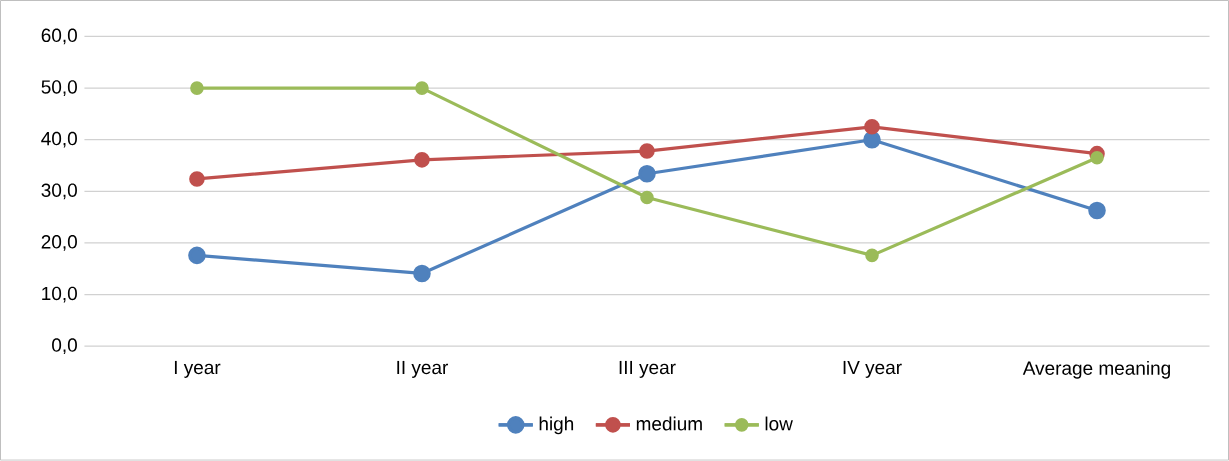  Describe the element at coordinates (1096, 370) in the screenshot. I see `x-tick-label: Average meaning` at that location.